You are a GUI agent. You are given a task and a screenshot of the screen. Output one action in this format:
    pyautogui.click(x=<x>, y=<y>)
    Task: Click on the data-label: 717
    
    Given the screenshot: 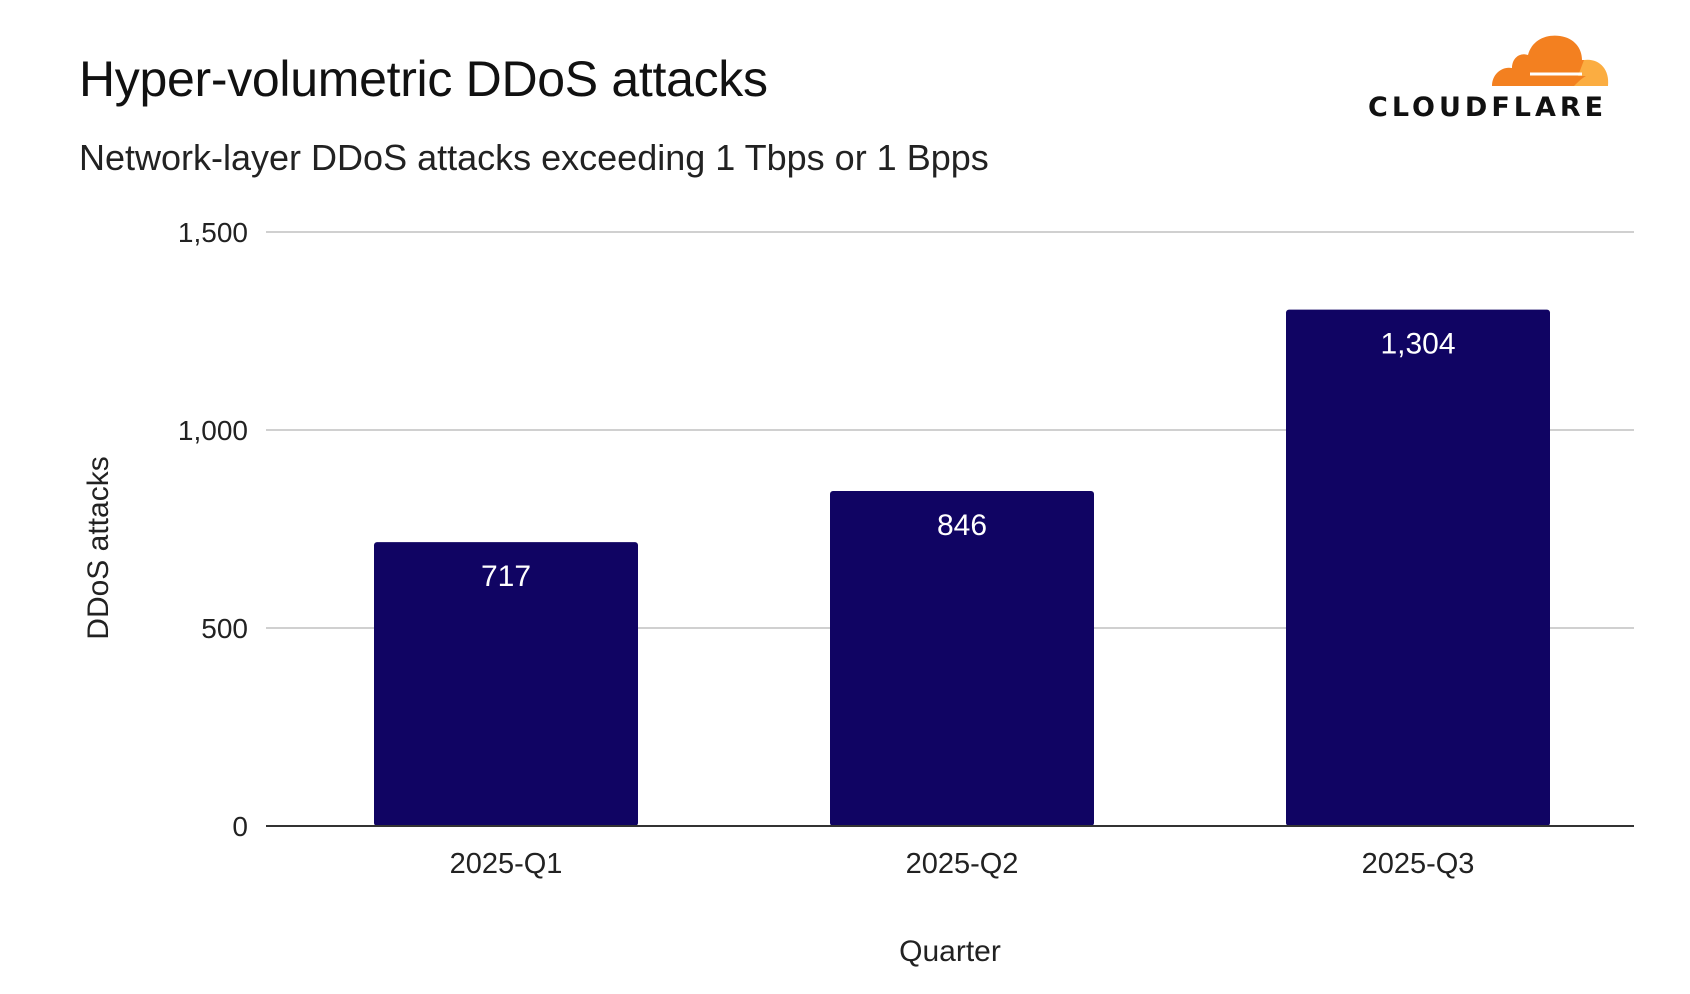 What is the action you would take?
    pyautogui.click(x=506, y=576)
    